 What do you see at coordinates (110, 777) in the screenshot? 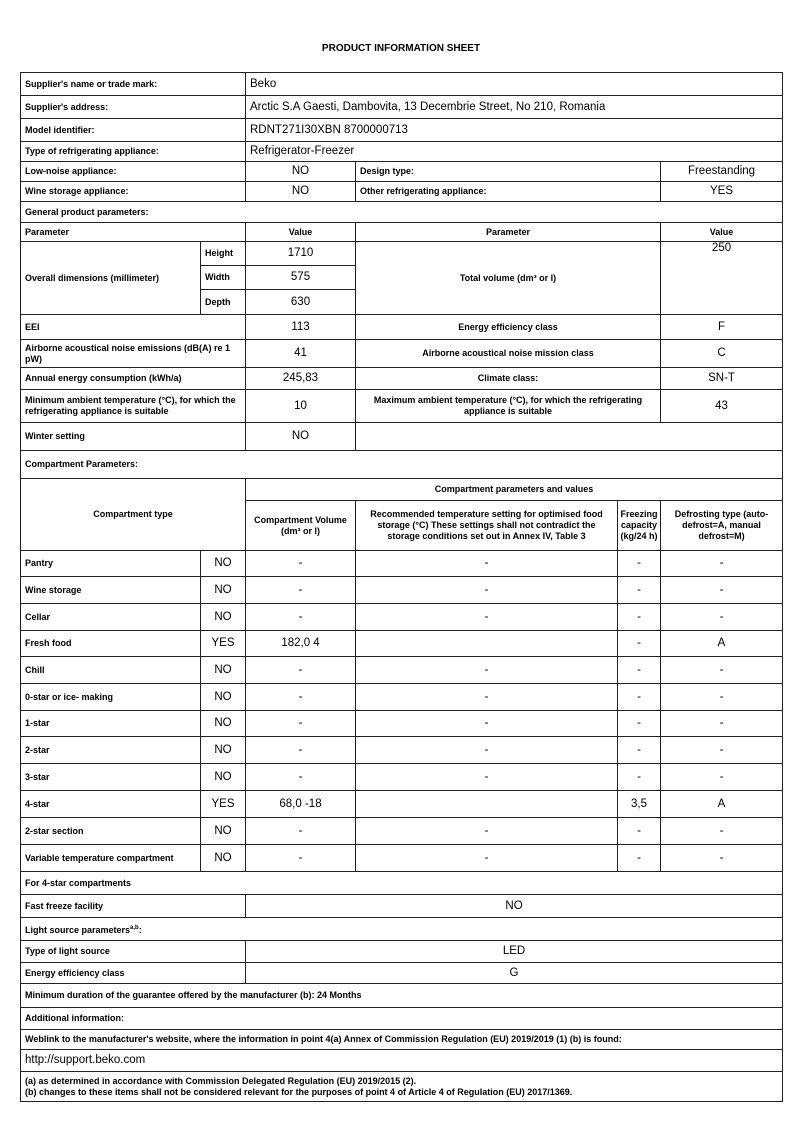
I see `compartment-name: 3-star` at bounding box center [110, 777].